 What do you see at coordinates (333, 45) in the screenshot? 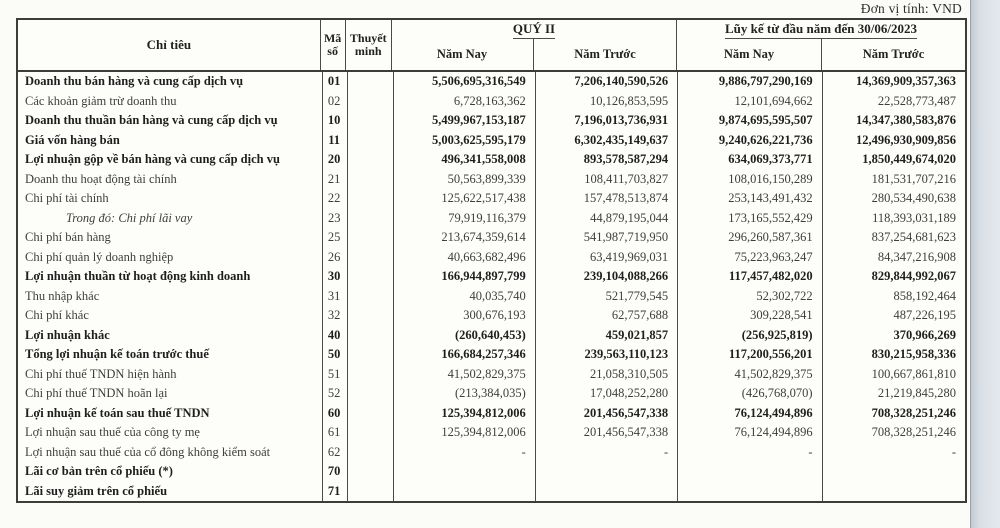
I see `header-code: Mã số` at bounding box center [333, 45].